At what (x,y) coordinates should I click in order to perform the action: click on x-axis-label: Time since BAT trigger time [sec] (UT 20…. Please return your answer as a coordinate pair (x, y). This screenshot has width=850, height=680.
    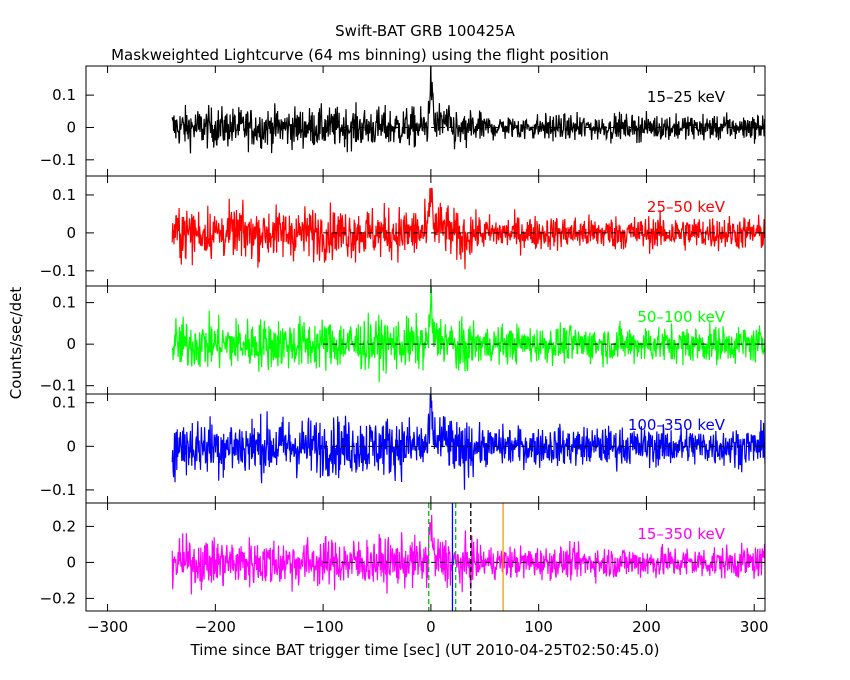
    Looking at the image, I should click on (425, 650).